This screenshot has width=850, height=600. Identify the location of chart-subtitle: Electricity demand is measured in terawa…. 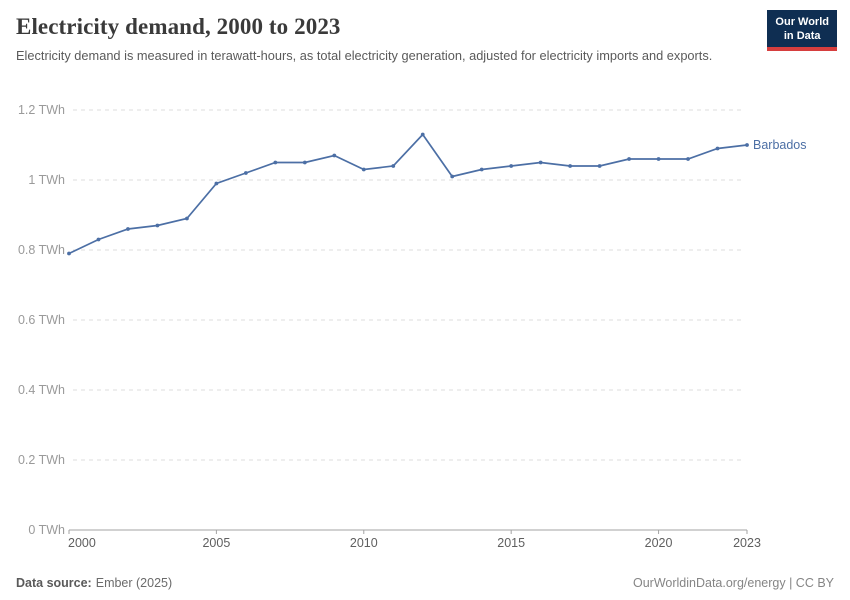
(364, 55).